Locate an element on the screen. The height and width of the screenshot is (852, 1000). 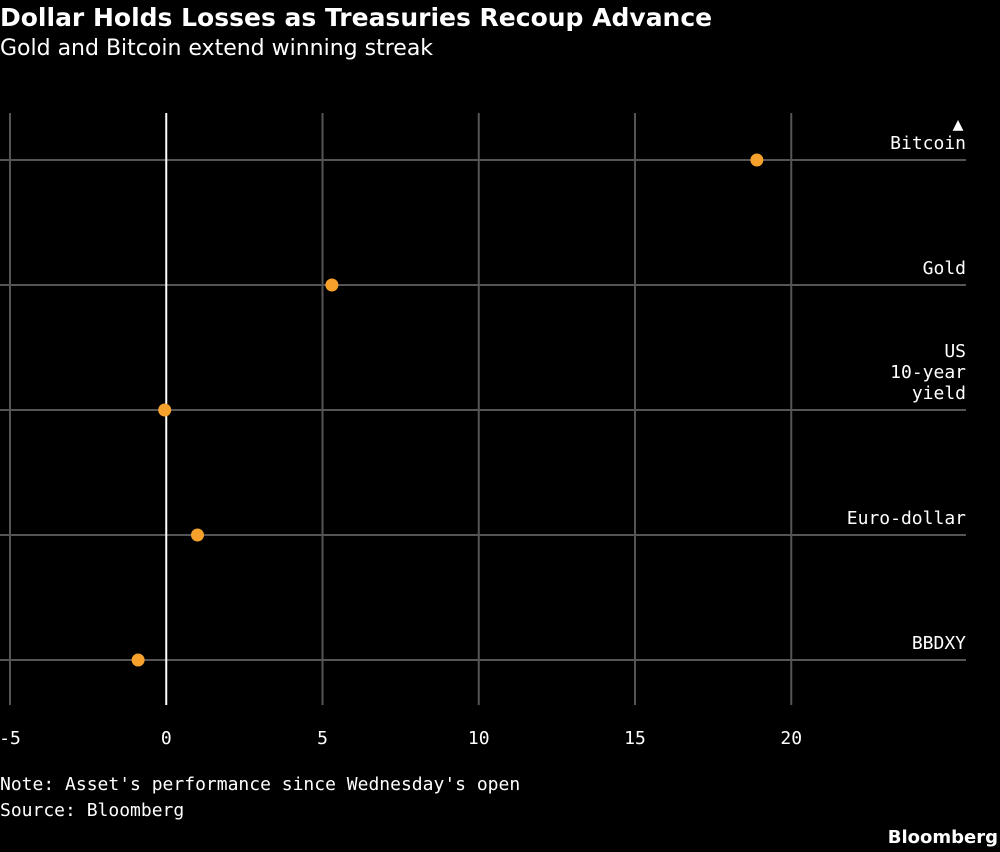
category-label-2-2: yield is located at coordinates (939, 393).